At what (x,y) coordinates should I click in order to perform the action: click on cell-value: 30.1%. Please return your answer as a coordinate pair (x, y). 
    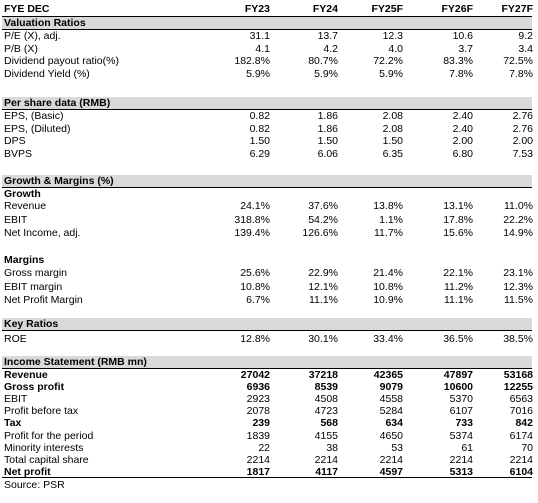
    Looking at the image, I should click on (323, 339).